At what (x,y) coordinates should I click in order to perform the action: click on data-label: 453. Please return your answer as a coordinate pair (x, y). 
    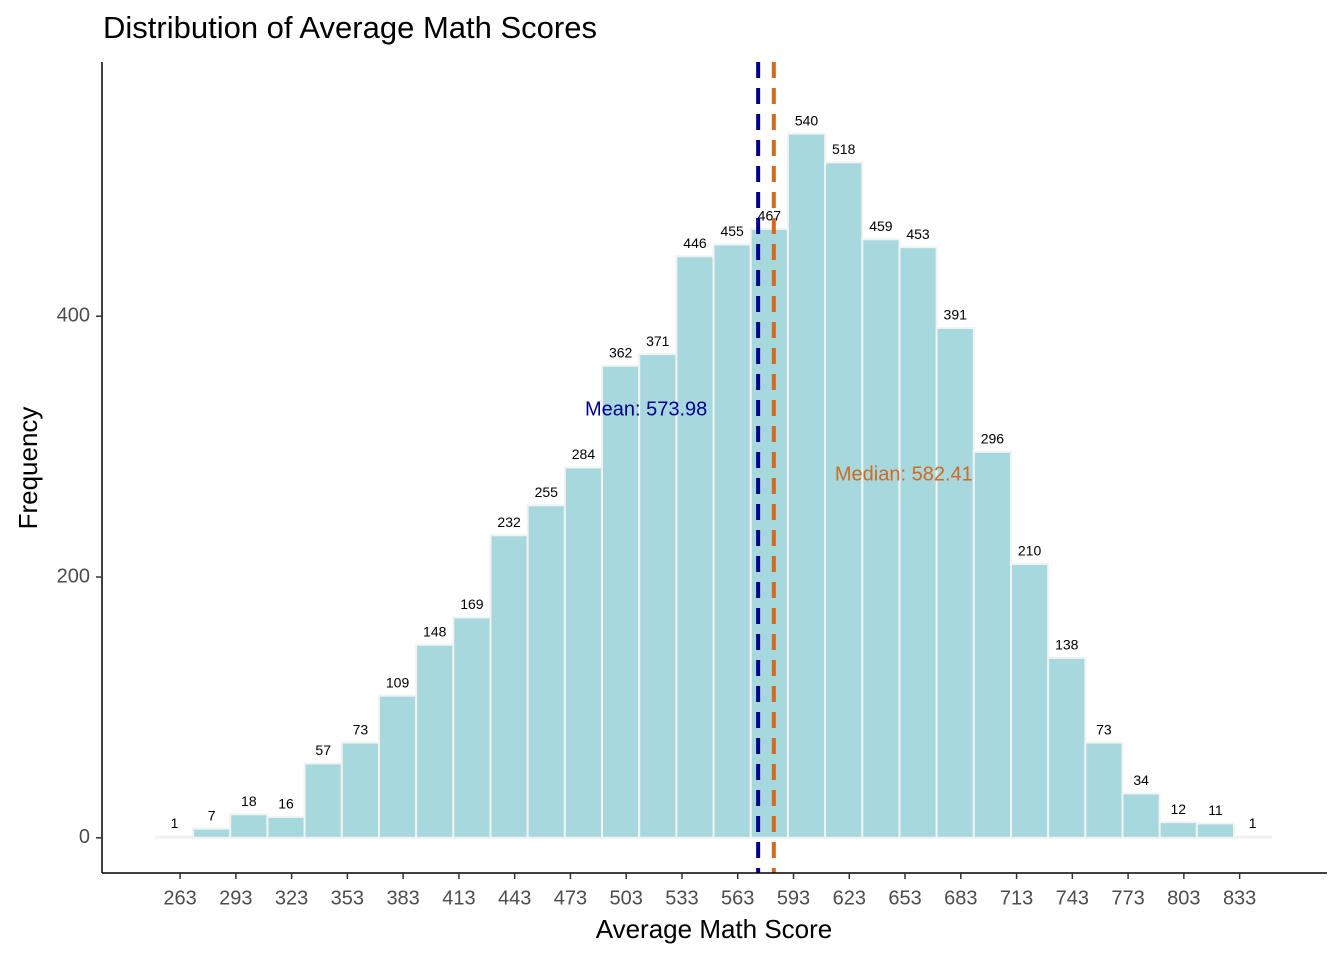
    Looking at the image, I should click on (918, 234).